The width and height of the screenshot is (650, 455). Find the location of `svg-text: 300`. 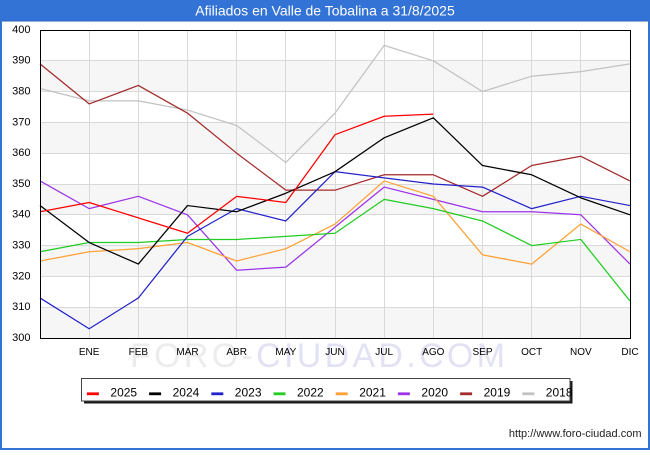

svg-text: 300 is located at coordinates (21, 338).